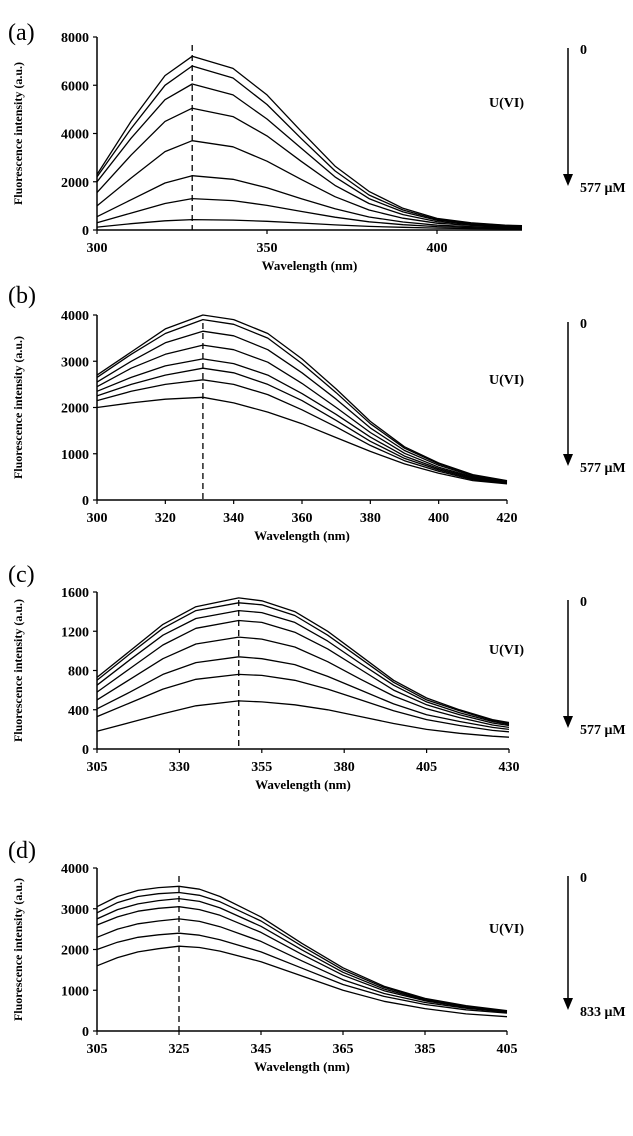  What do you see at coordinates (507, 518) in the screenshot?
I see `x-tick-label: 420` at bounding box center [507, 518].